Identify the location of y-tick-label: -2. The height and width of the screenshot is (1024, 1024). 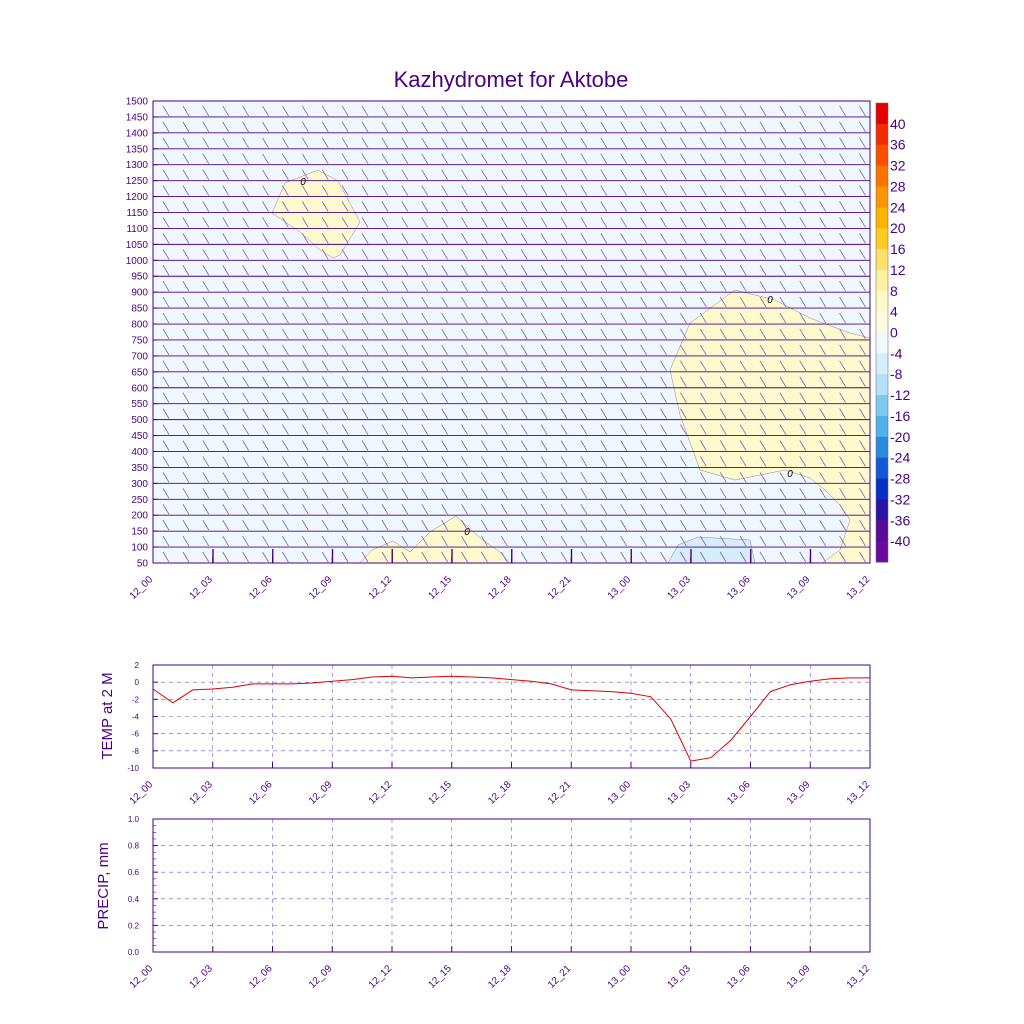
(136, 699).